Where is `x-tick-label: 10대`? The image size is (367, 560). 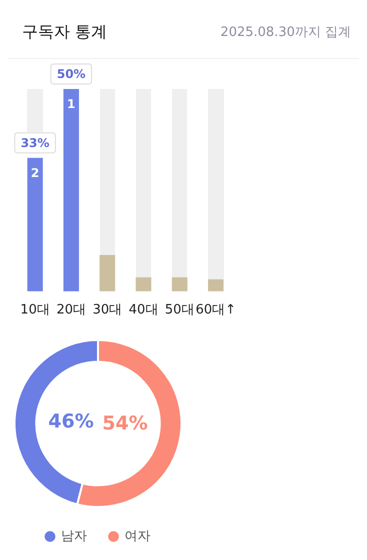 x-tick-label: 10대 is located at coordinates (35, 310).